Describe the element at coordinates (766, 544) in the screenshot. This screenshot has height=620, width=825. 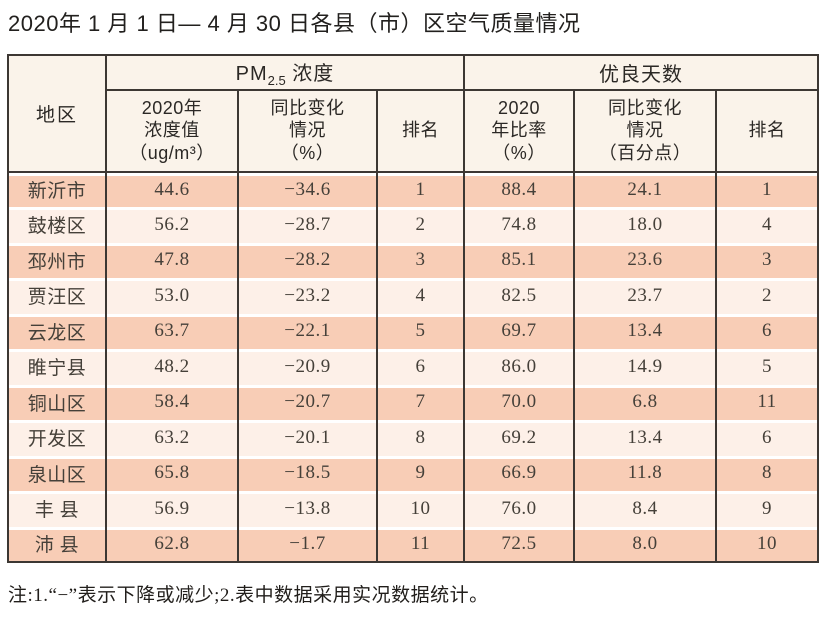
I see `gd-rank-cell: 10` at that location.